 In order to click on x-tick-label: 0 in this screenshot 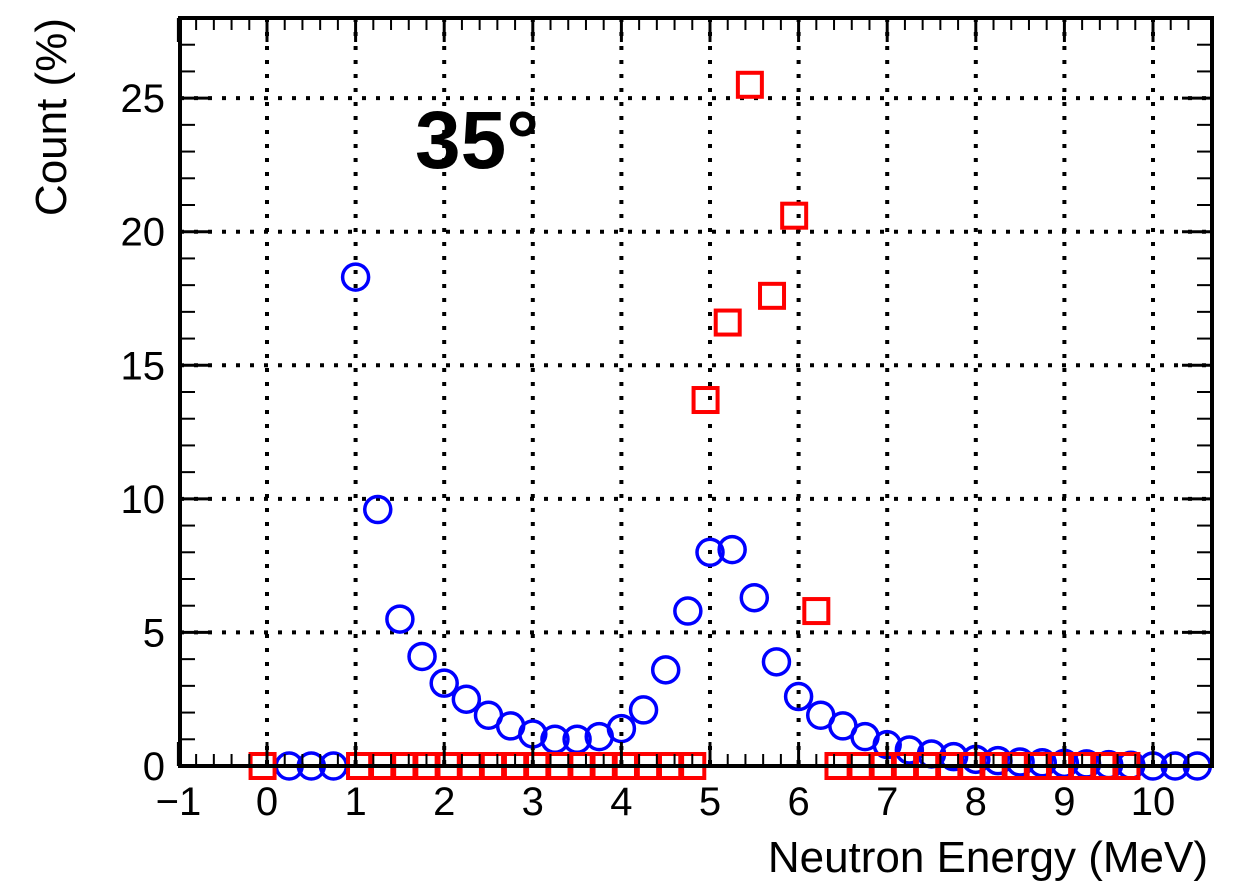, I will do `click(267, 802)`.